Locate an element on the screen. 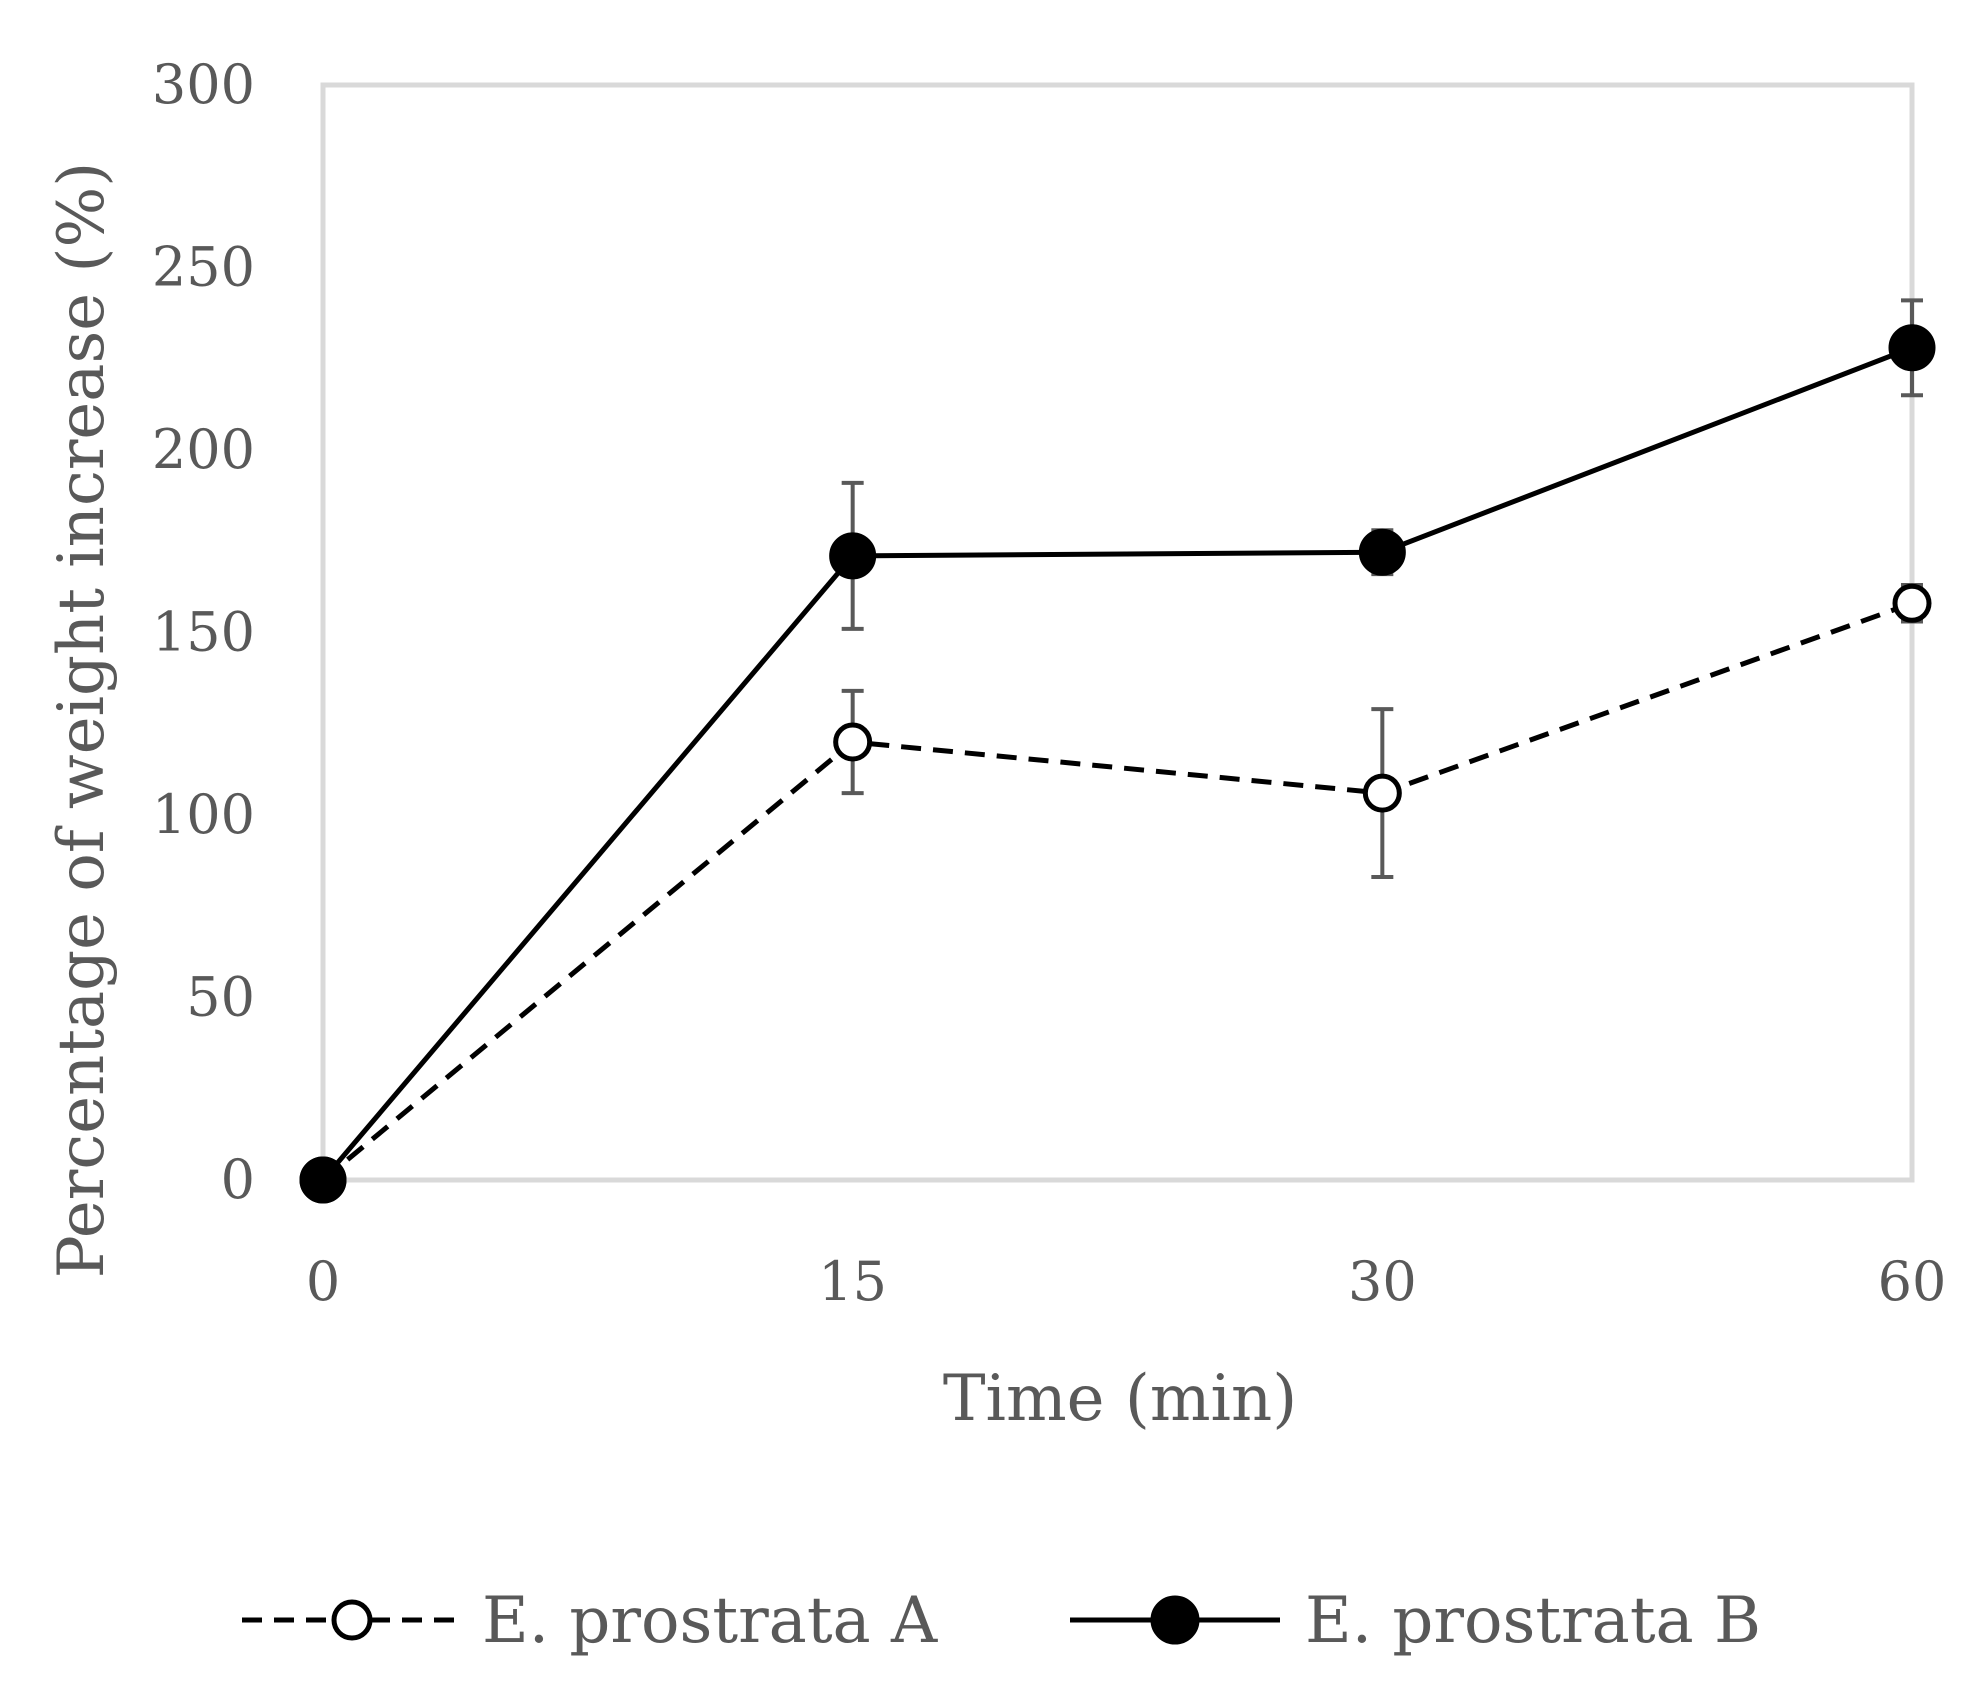 The image size is (1980, 1704). y-tick-label: 150 is located at coordinates (203, 632).